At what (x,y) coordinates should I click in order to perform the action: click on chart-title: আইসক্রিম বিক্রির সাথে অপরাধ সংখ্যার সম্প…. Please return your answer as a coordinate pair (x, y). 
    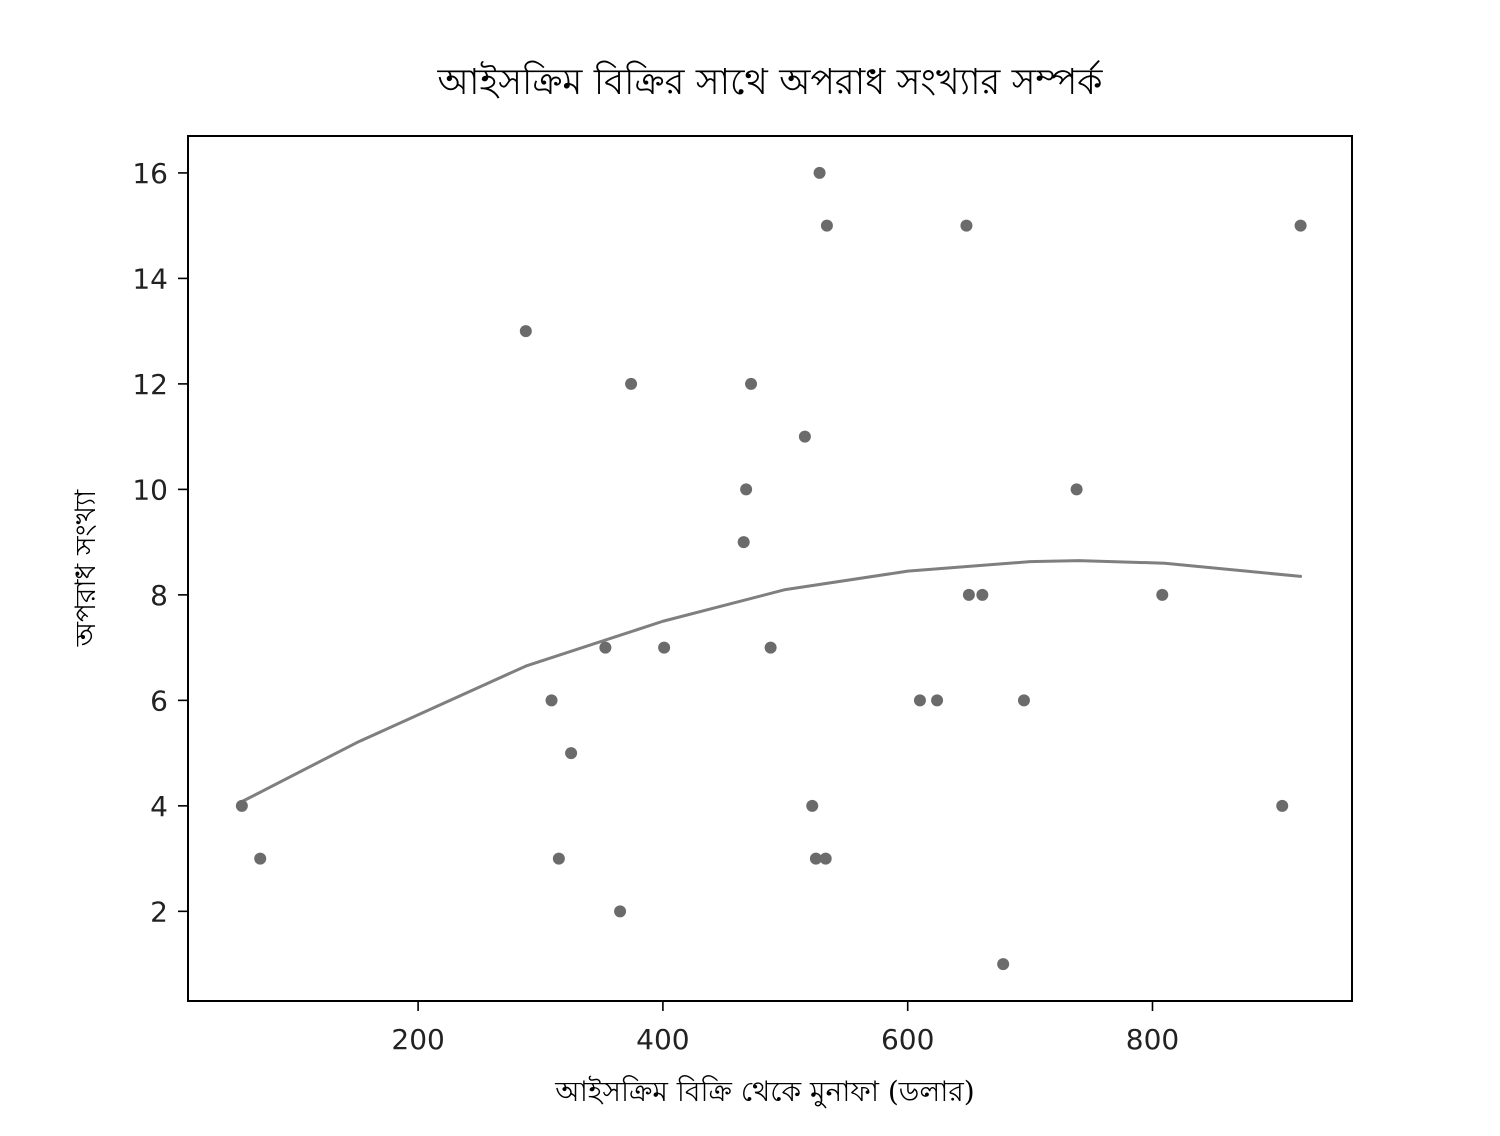
    Looking at the image, I should click on (770, 81).